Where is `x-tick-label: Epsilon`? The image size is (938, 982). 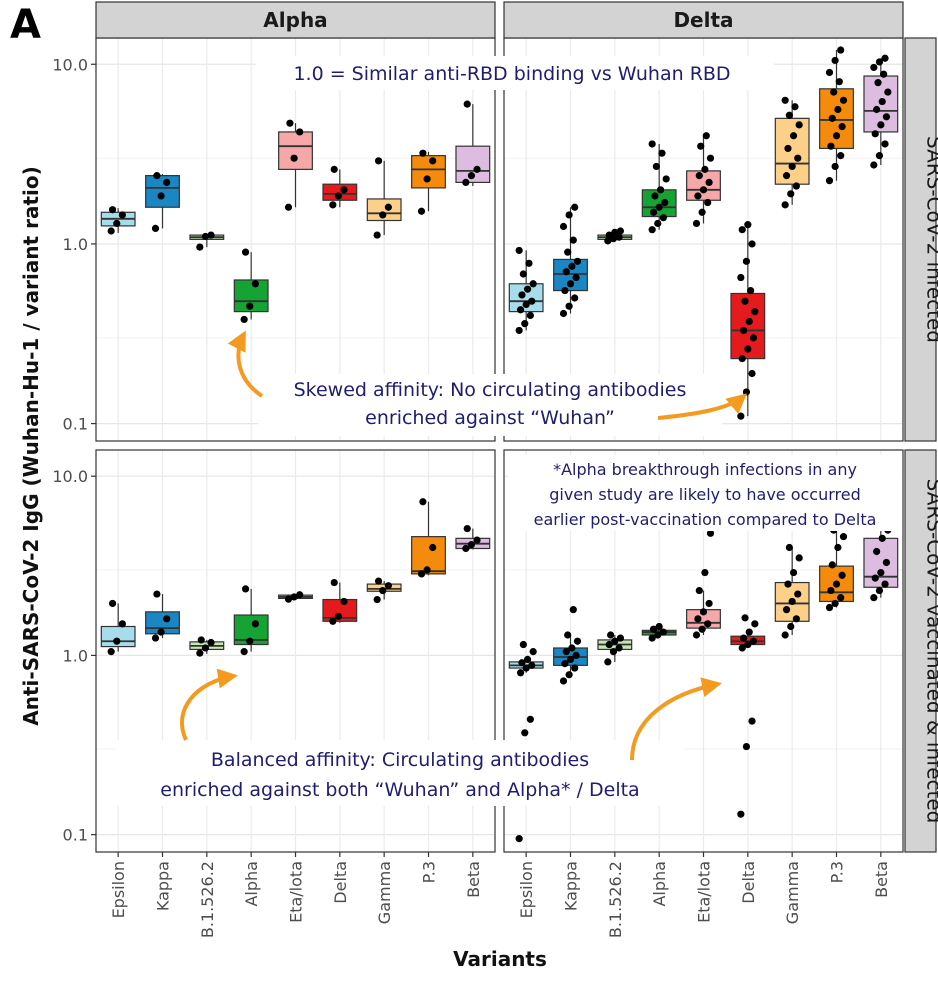
x-tick-label: Epsilon is located at coordinates (118, 889).